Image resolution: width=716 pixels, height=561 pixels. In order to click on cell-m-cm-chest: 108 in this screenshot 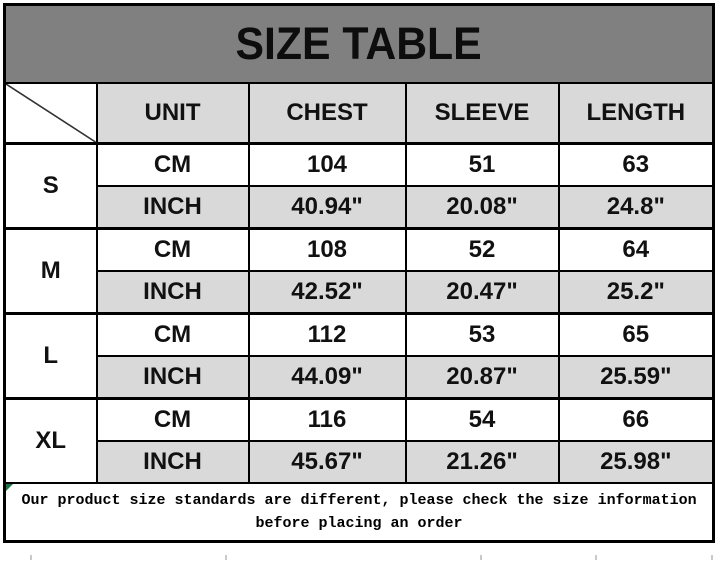, I will do `click(327, 249)`.